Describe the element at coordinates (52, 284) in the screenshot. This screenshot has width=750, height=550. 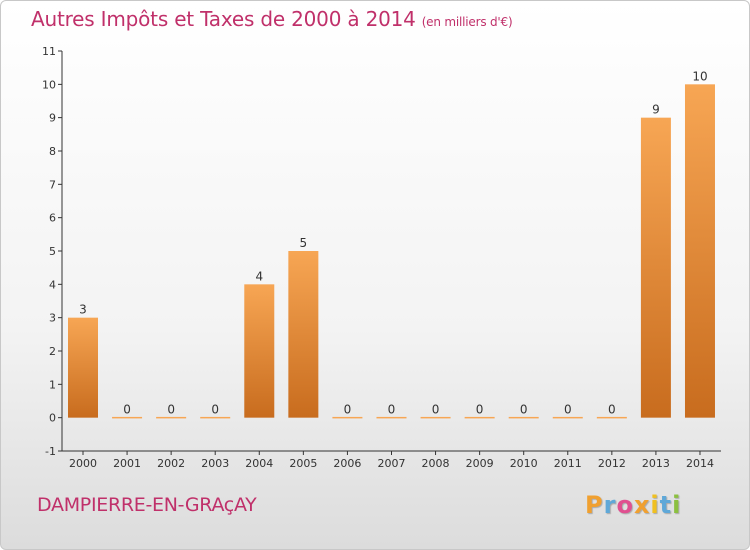
I see `y-tick-label: 4` at that location.